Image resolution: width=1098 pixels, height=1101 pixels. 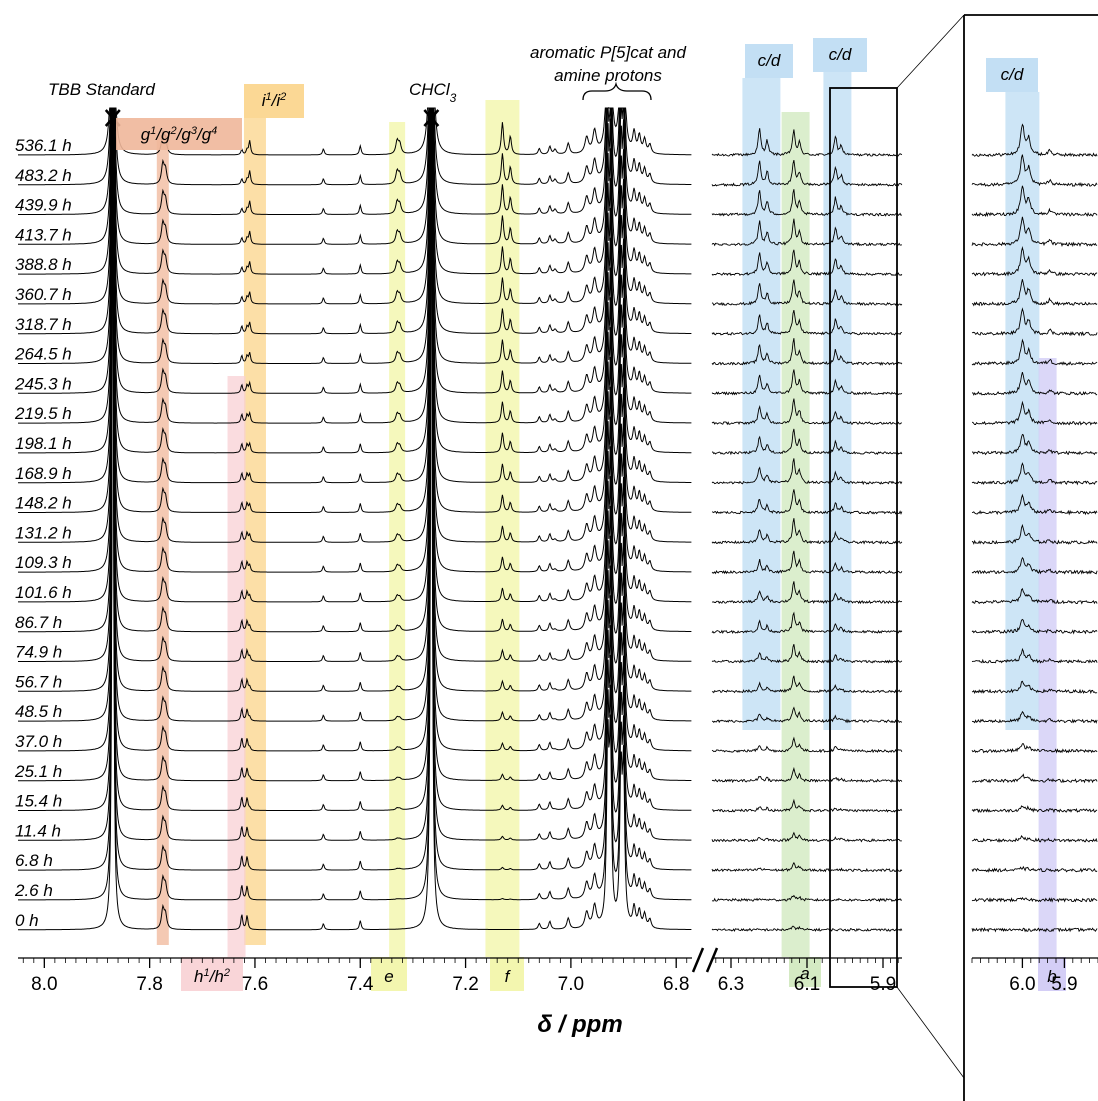 What do you see at coordinates (806, 837) in the screenshot?
I see `trace-middle-11-4-h` at bounding box center [806, 837].